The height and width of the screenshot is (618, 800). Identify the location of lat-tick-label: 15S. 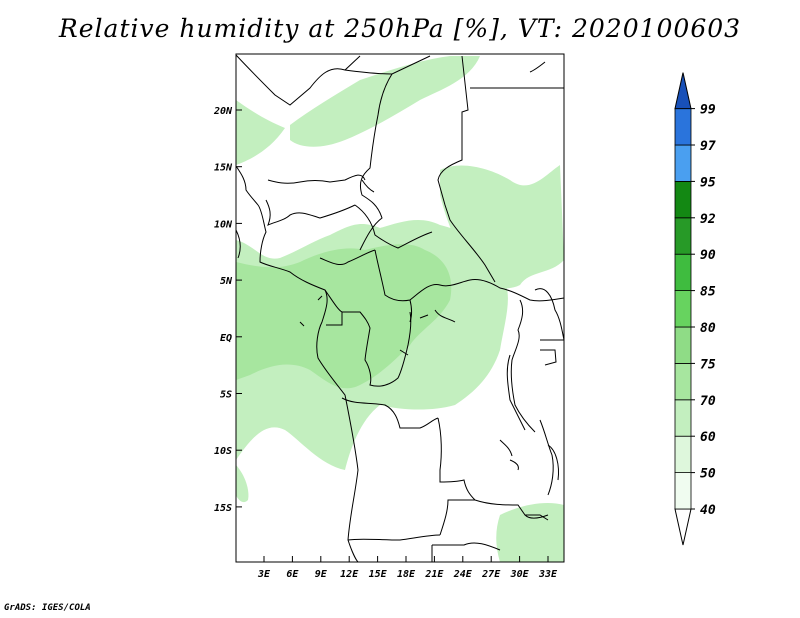
(223, 508).